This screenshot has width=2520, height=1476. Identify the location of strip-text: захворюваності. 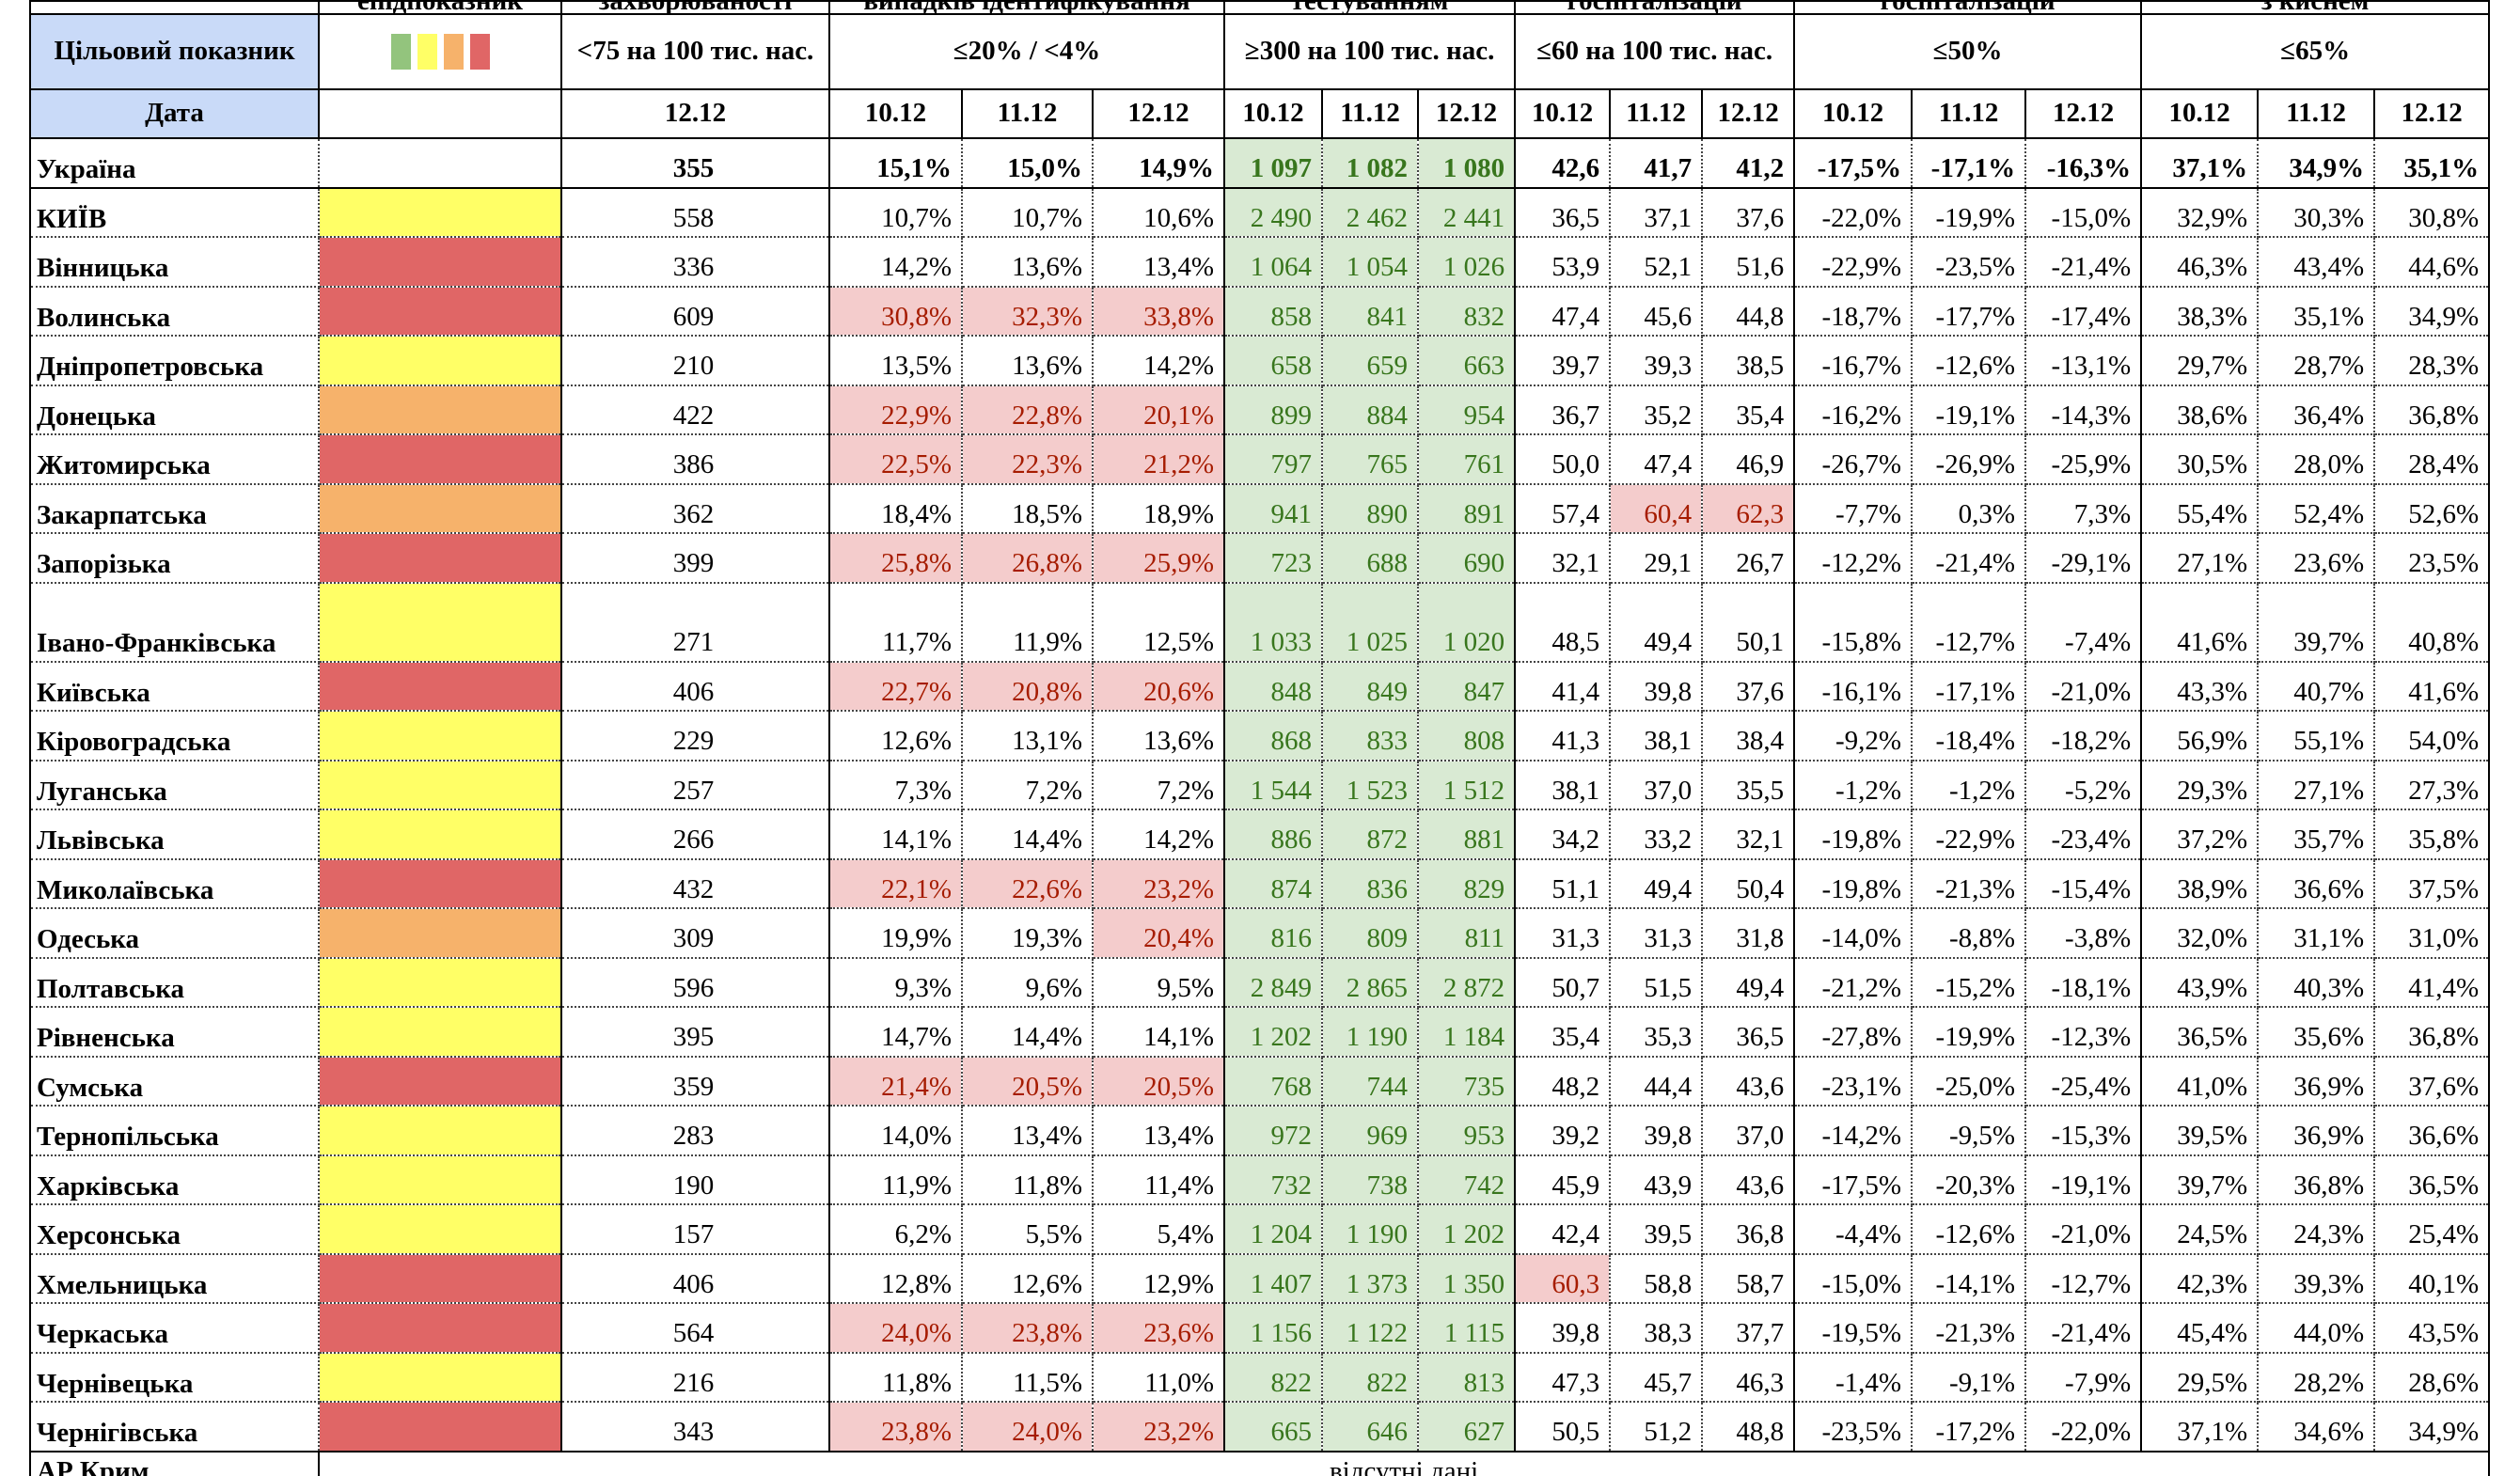
(695, 7).